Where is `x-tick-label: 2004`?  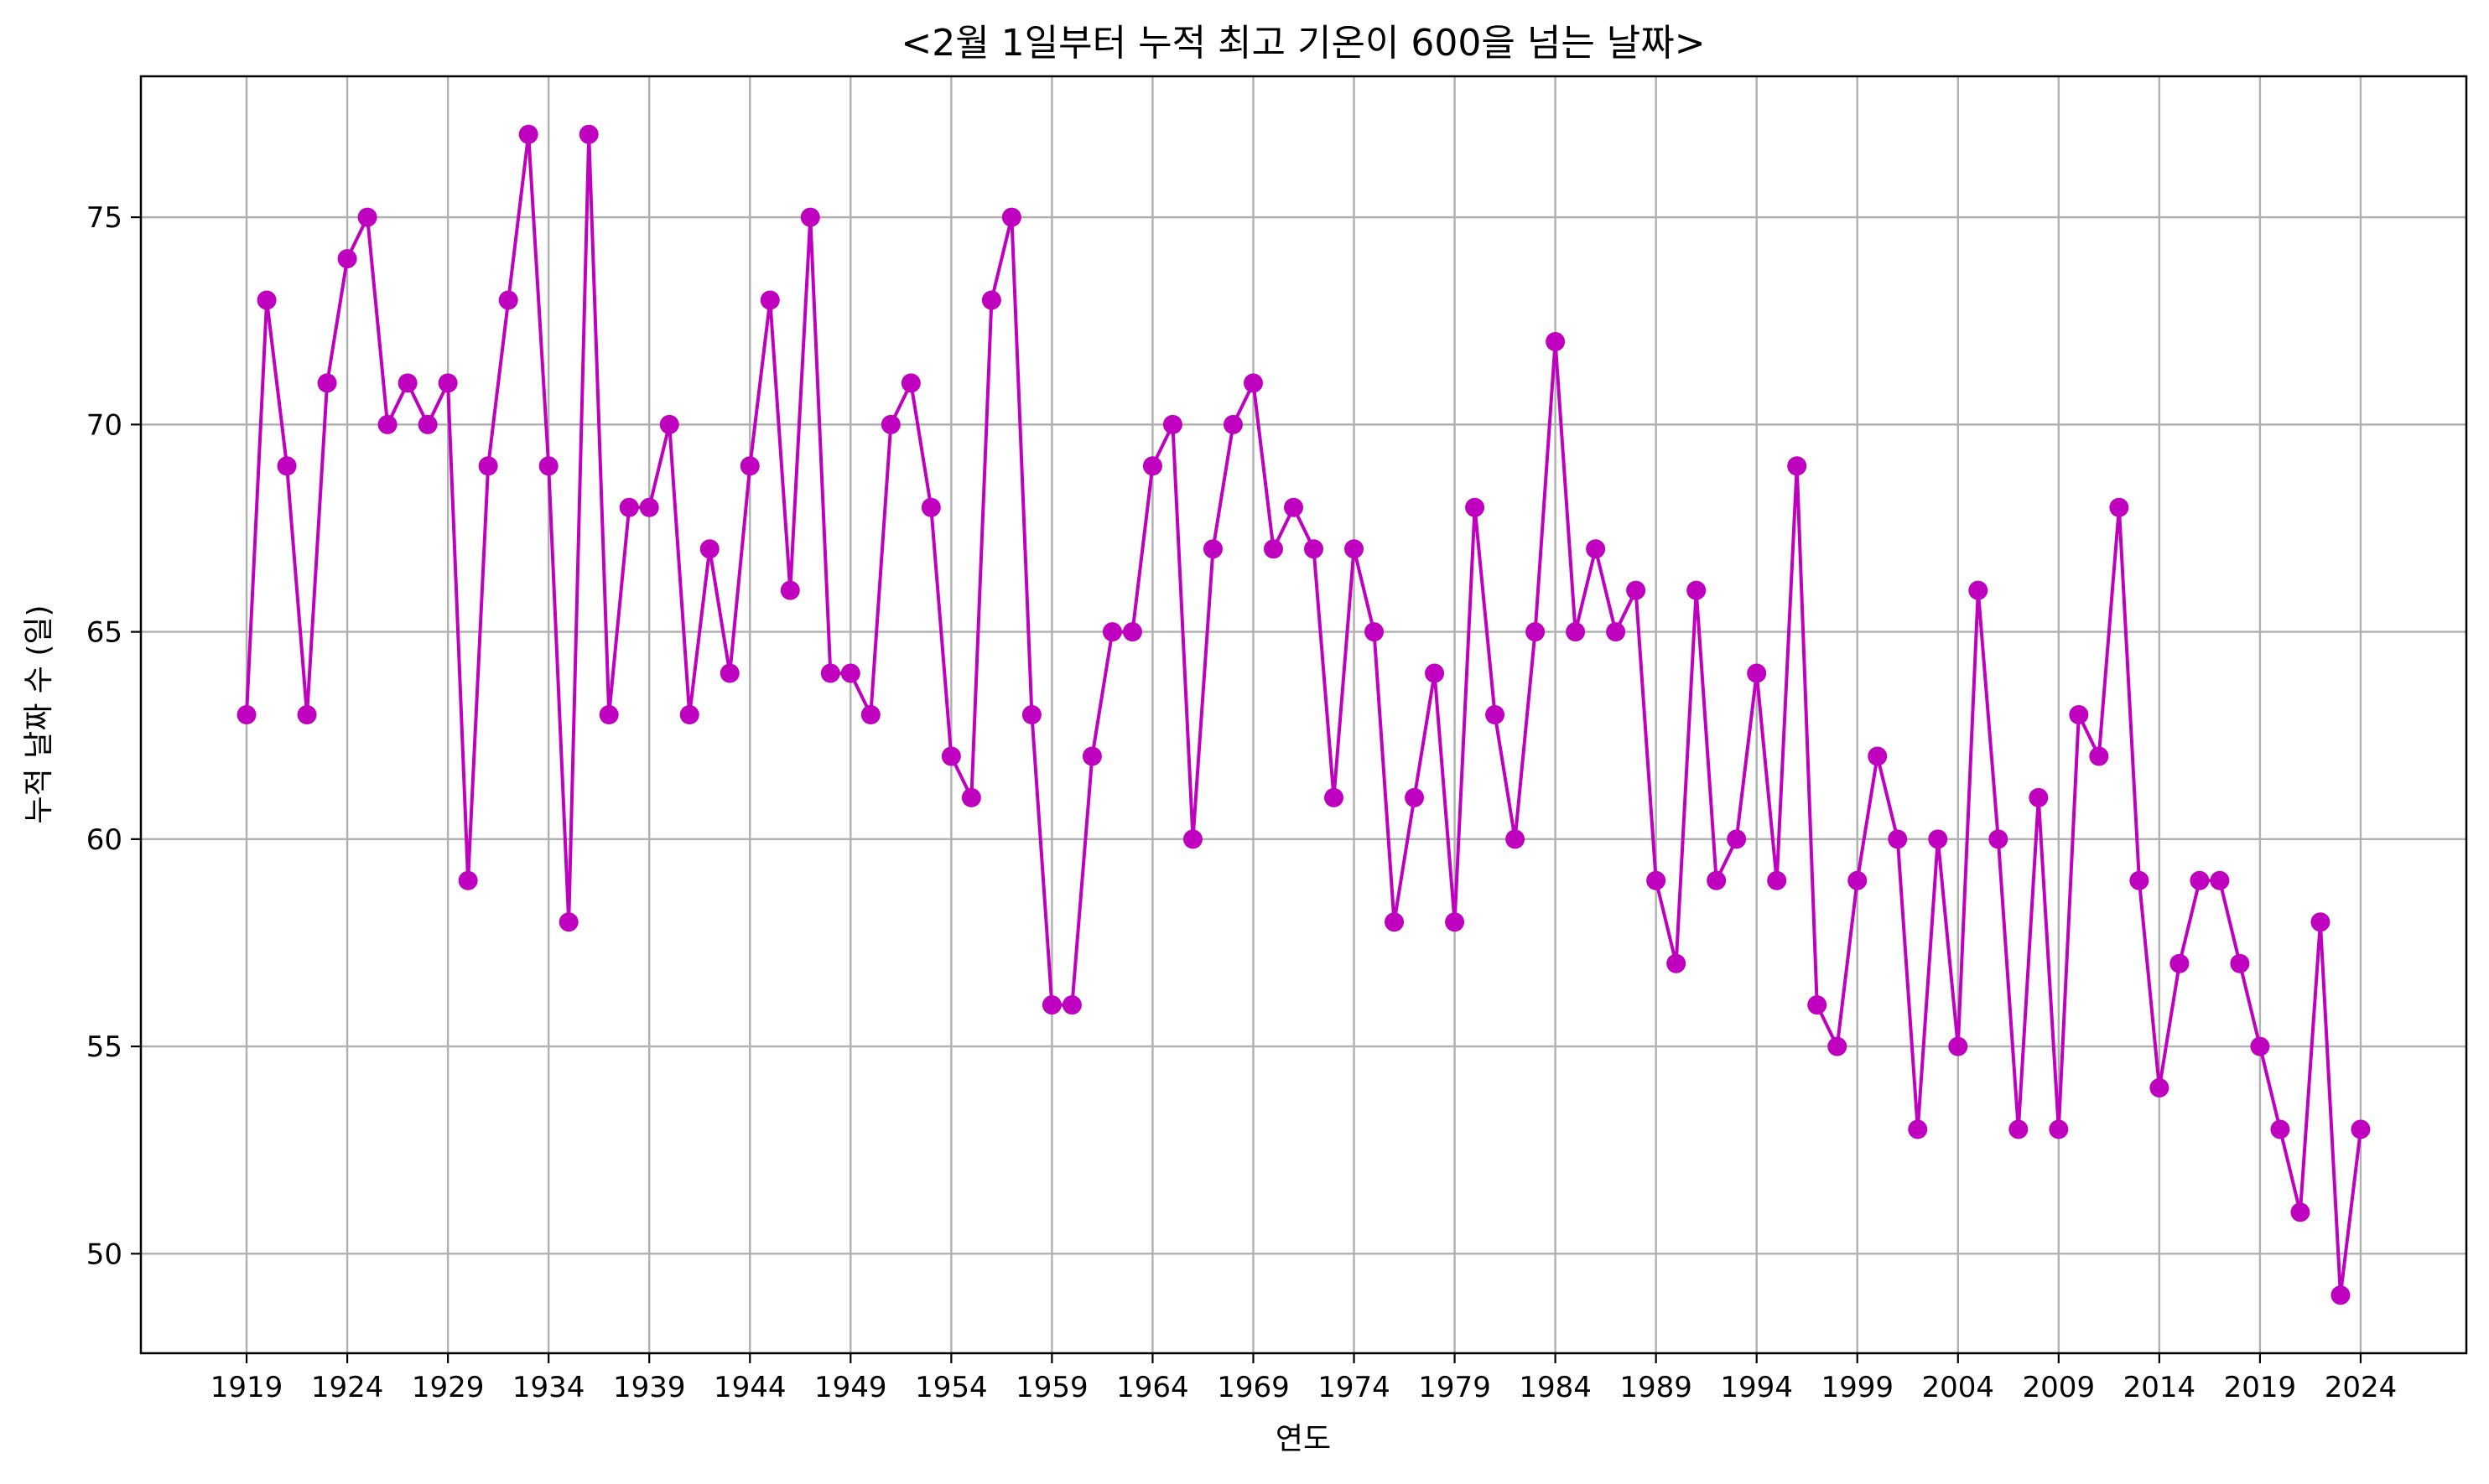 x-tick-label: 2004 is located at coordinates (1958, 1387).